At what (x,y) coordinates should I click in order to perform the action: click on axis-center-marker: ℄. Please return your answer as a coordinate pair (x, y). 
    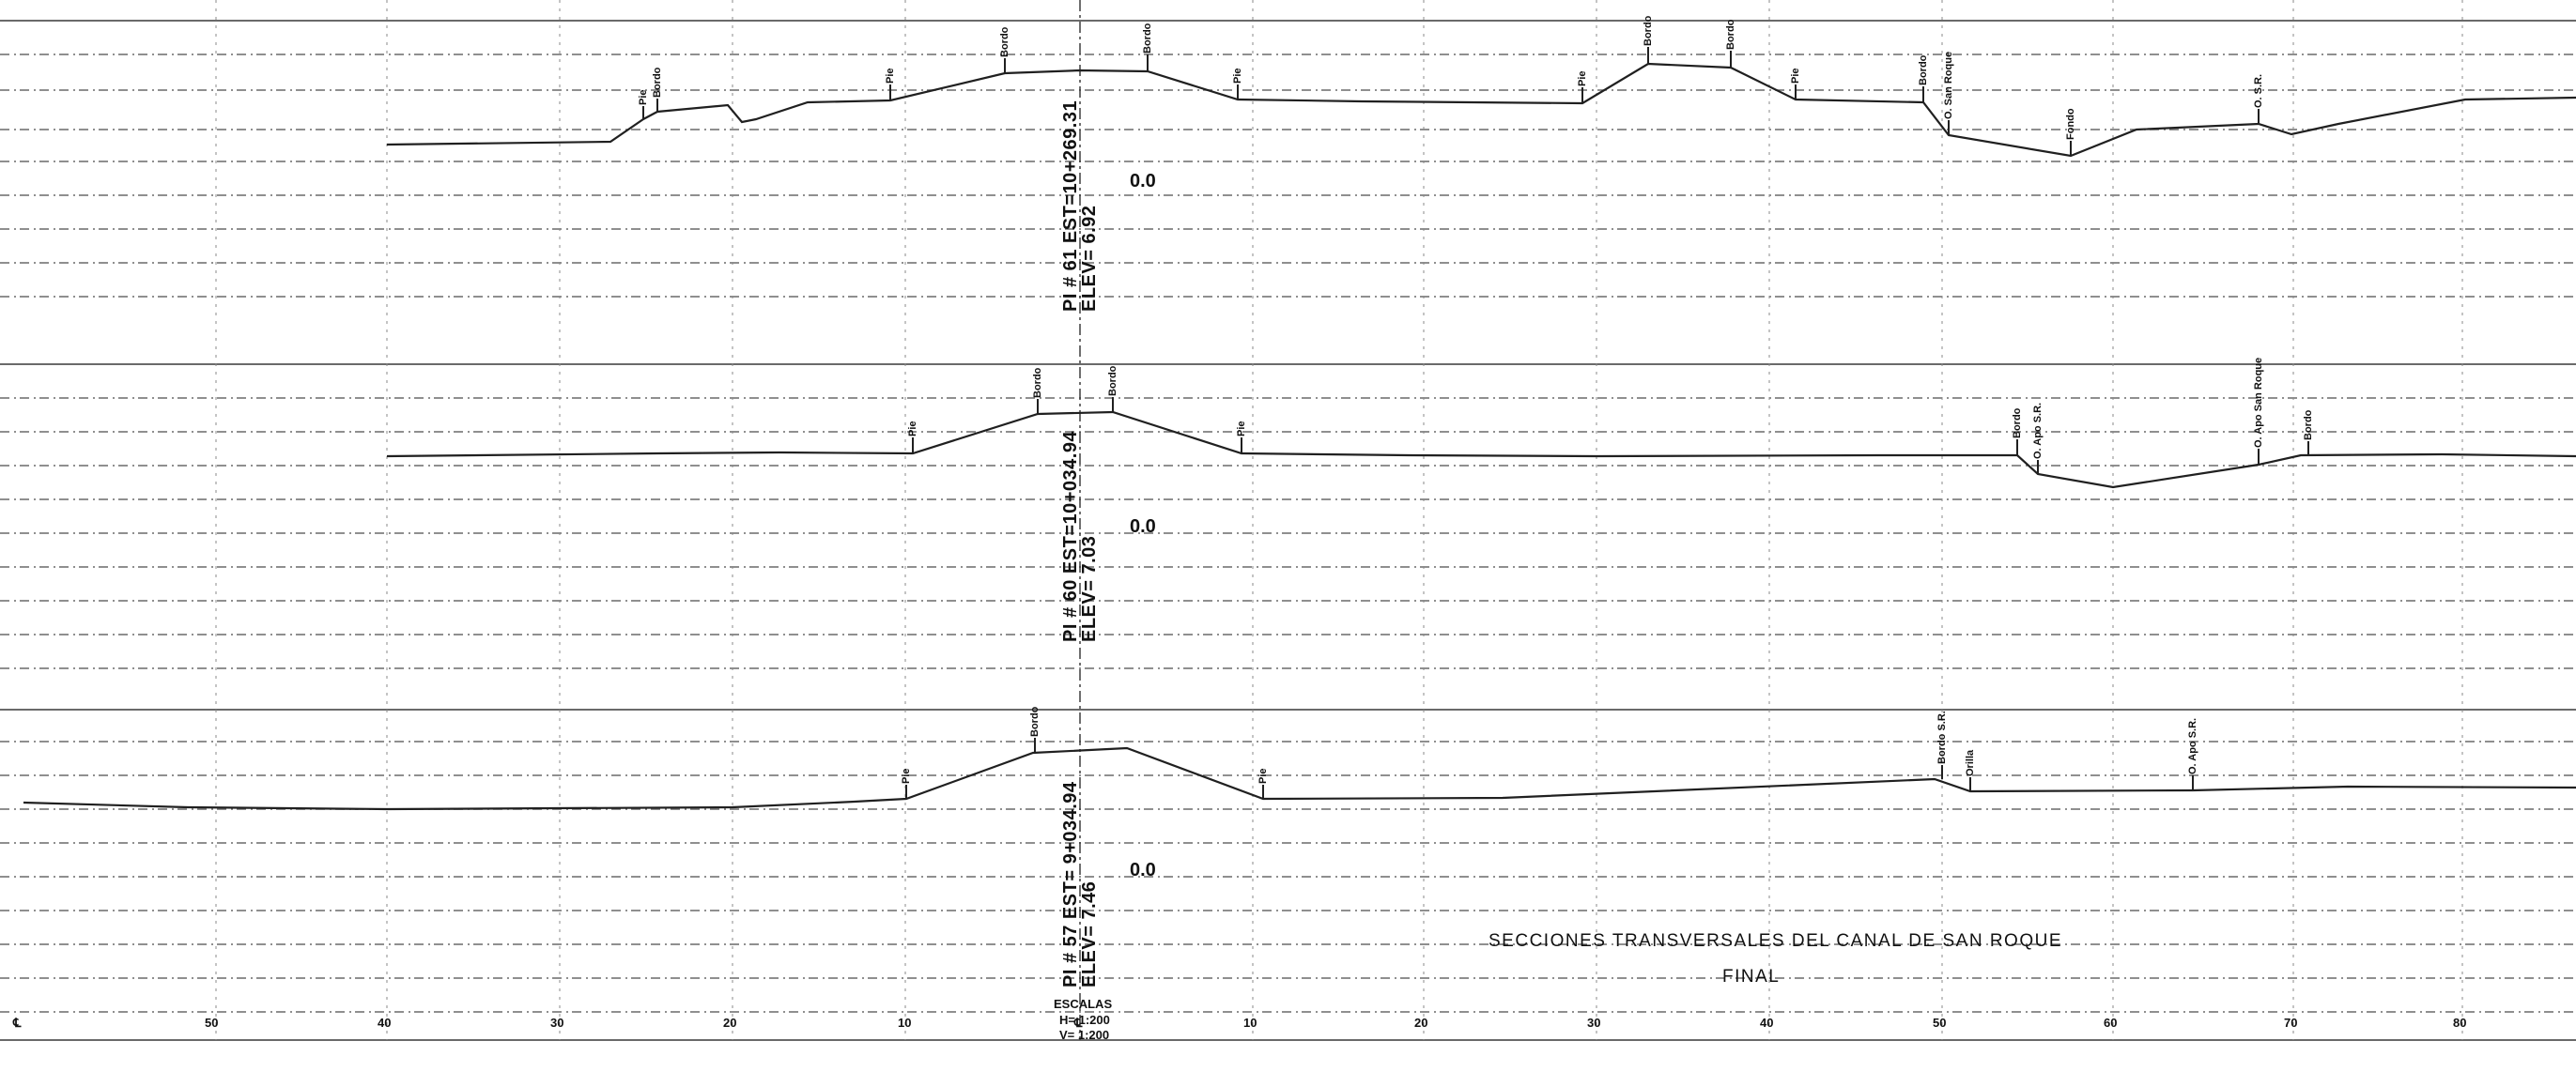
    Looking at the image, I should click on (1078, 1023).